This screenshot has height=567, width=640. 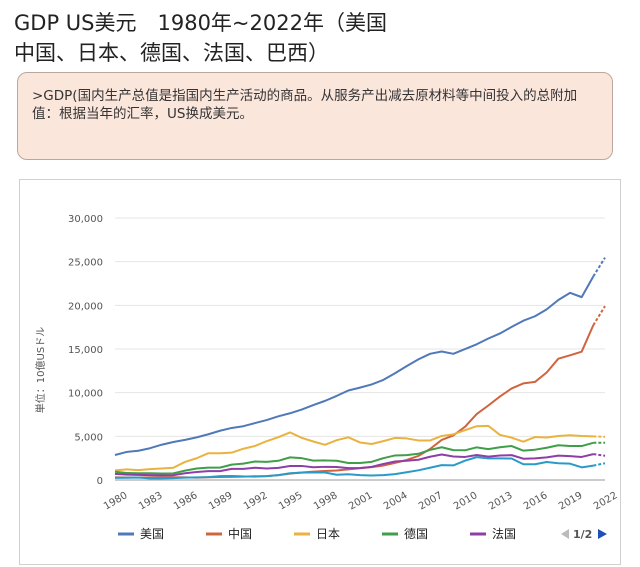 I want to click on y-axis-ticks: 0 5,000 10,000 15,000 20,000 25,000 30,000, so click(x=85, y=350).